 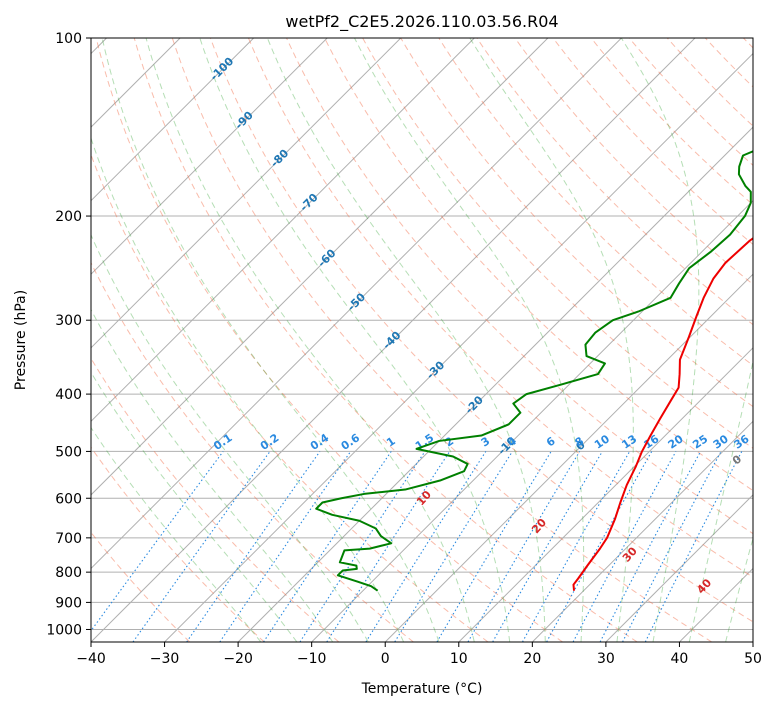 I want to click on x-tick-label: −20, so click(x=238, y=659).